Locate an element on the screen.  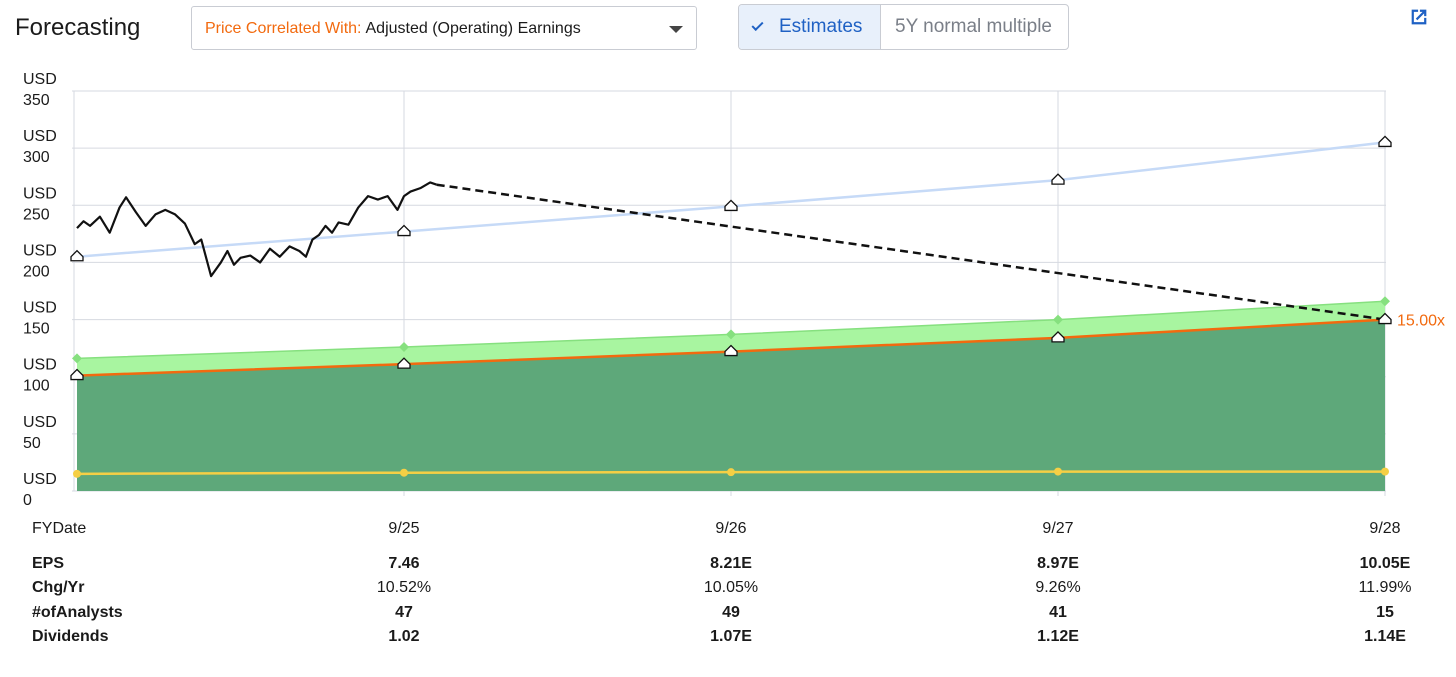
table-cell: 11.99% is located at coordinates (1385, 587).